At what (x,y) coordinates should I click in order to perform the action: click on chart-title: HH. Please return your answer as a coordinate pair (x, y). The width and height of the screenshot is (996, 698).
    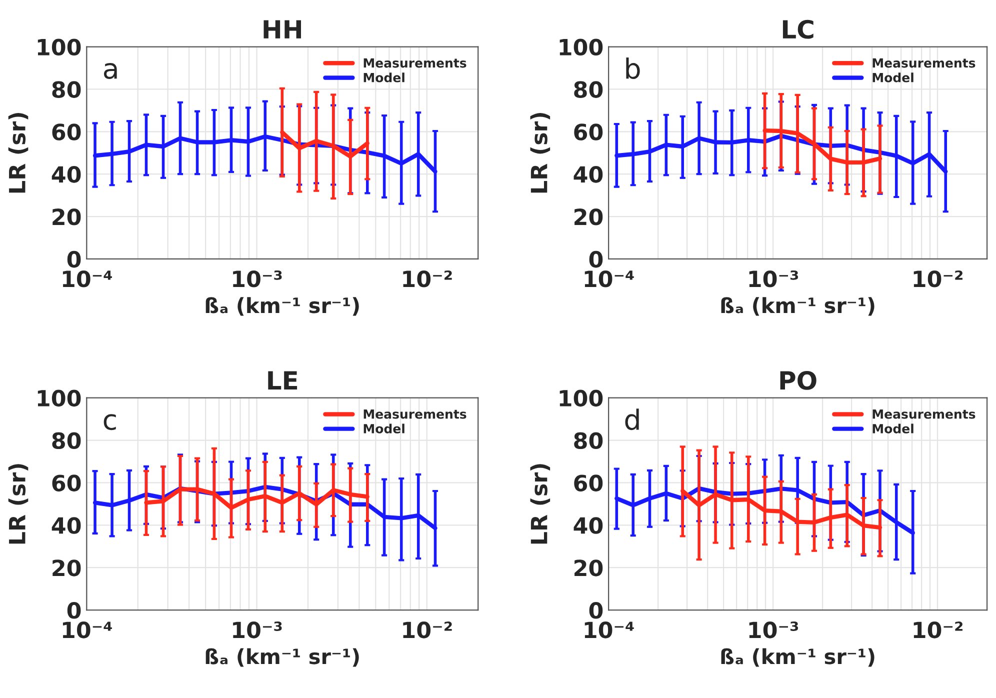
    Looking at the image, I should click on (282, 29).